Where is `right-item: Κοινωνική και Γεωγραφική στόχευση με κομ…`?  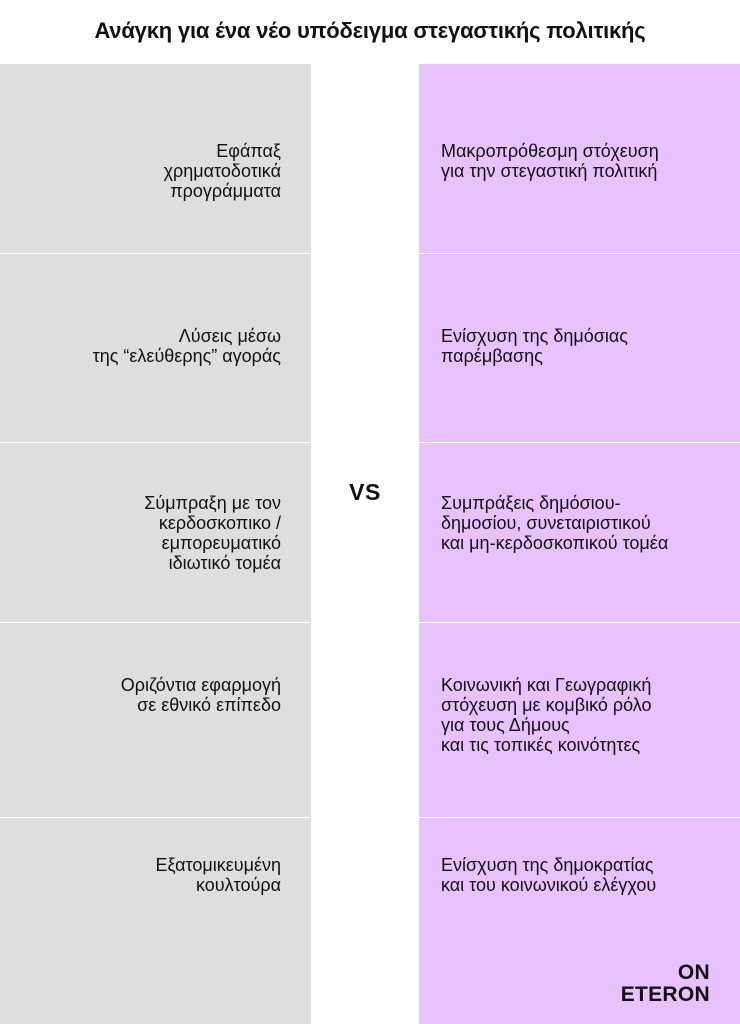
right-item: Κοινωνική και Γεωγραφική στόχευση με κομ… is located at coordinates (579, 720).